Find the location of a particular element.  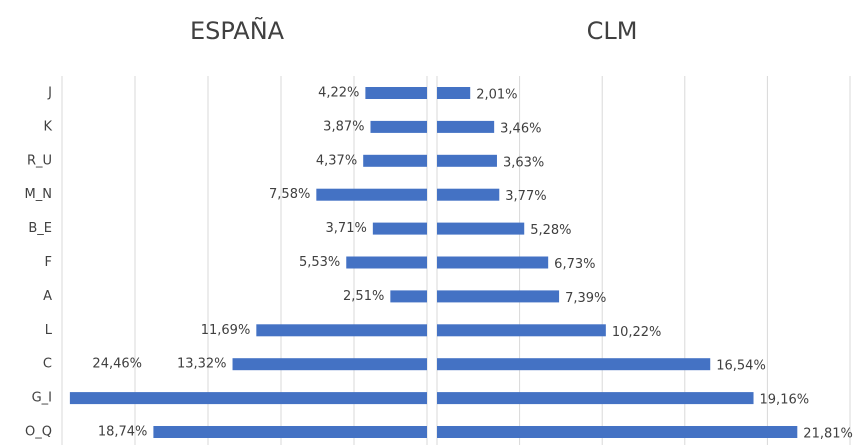

category-label: L is located at coordinates (49, 330).